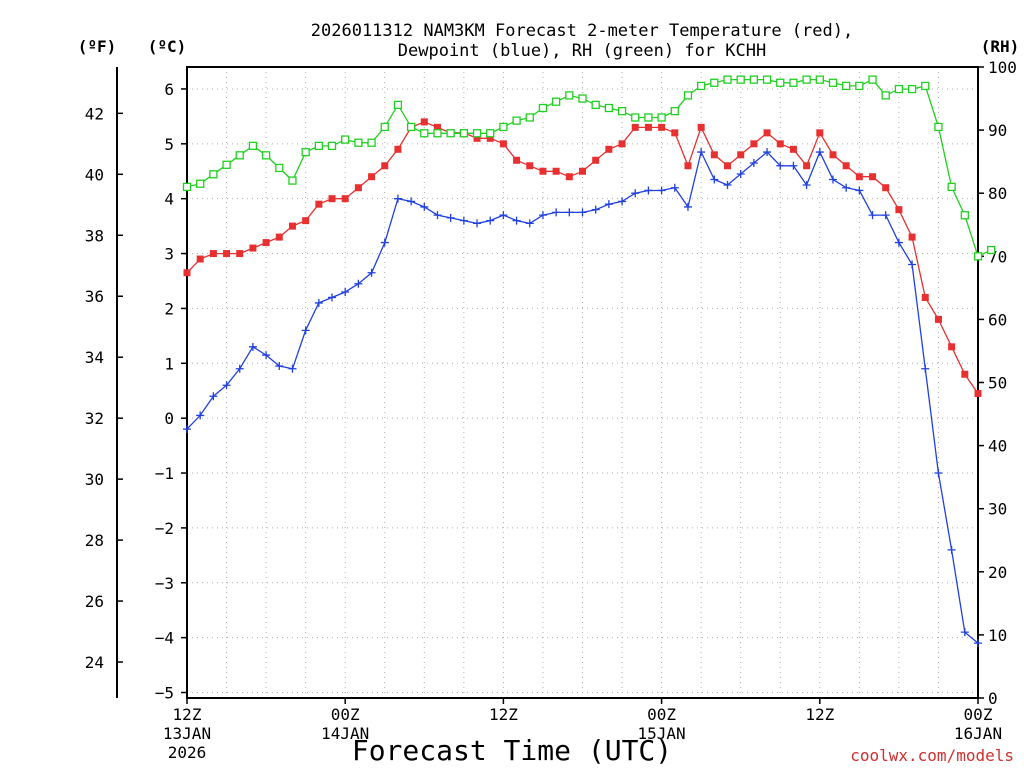  Describe the element at coordinates (169, 418) in the screenshot. I see `celsius-tick-label: 0` at that location.